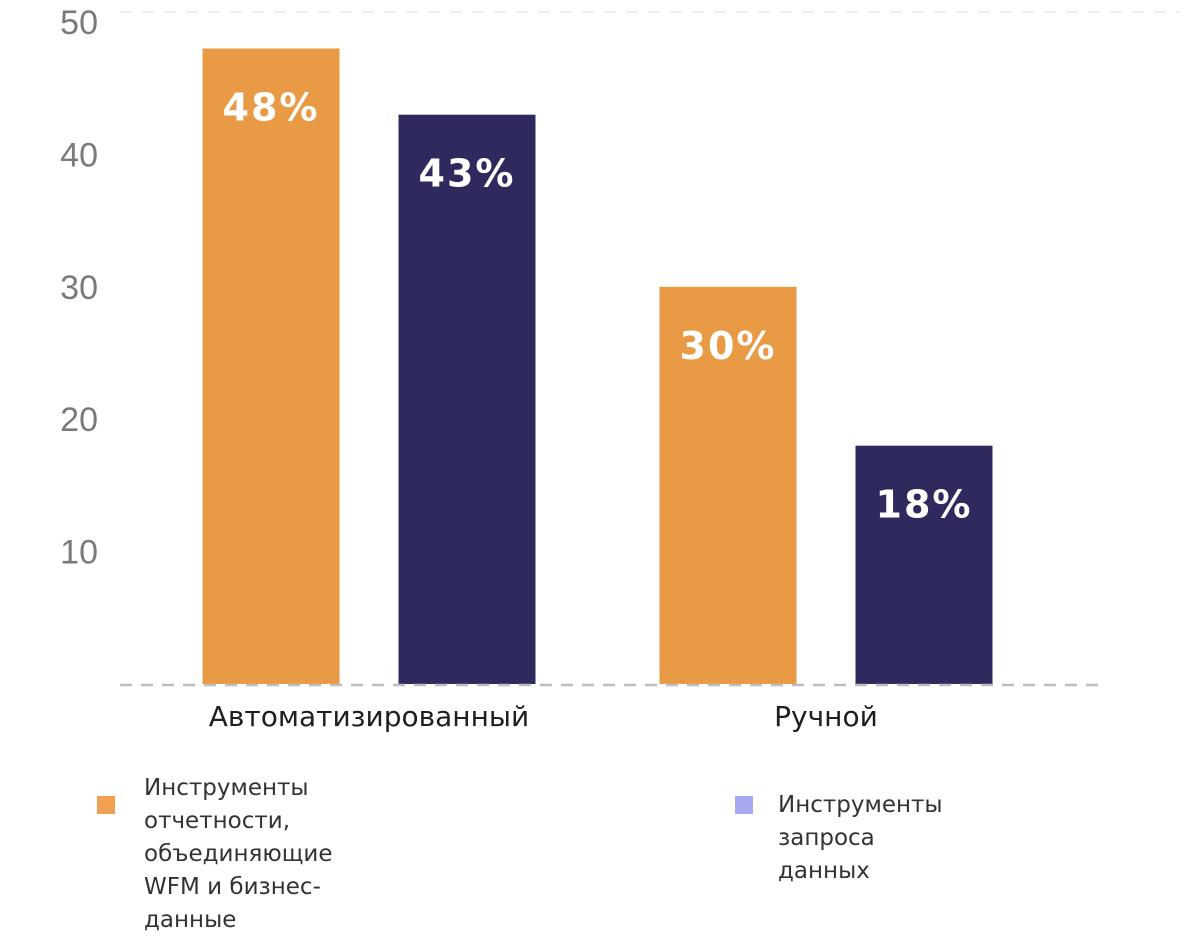  Describe the element at coordinates (826, 716) in the screenshot. I see `x-category-label: Ручной` at that location.